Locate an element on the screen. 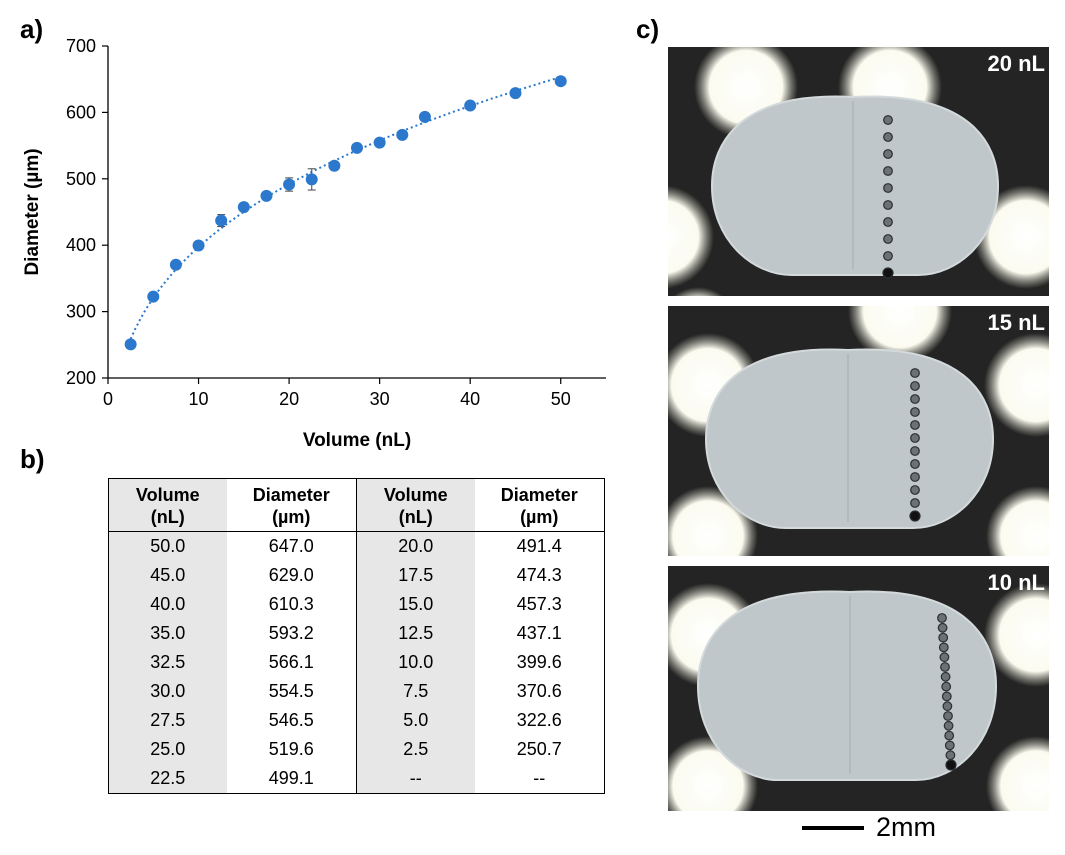 This screenshot has height=855, width=1065. table-cell: 554.5 is located at coordinates (291, 691).